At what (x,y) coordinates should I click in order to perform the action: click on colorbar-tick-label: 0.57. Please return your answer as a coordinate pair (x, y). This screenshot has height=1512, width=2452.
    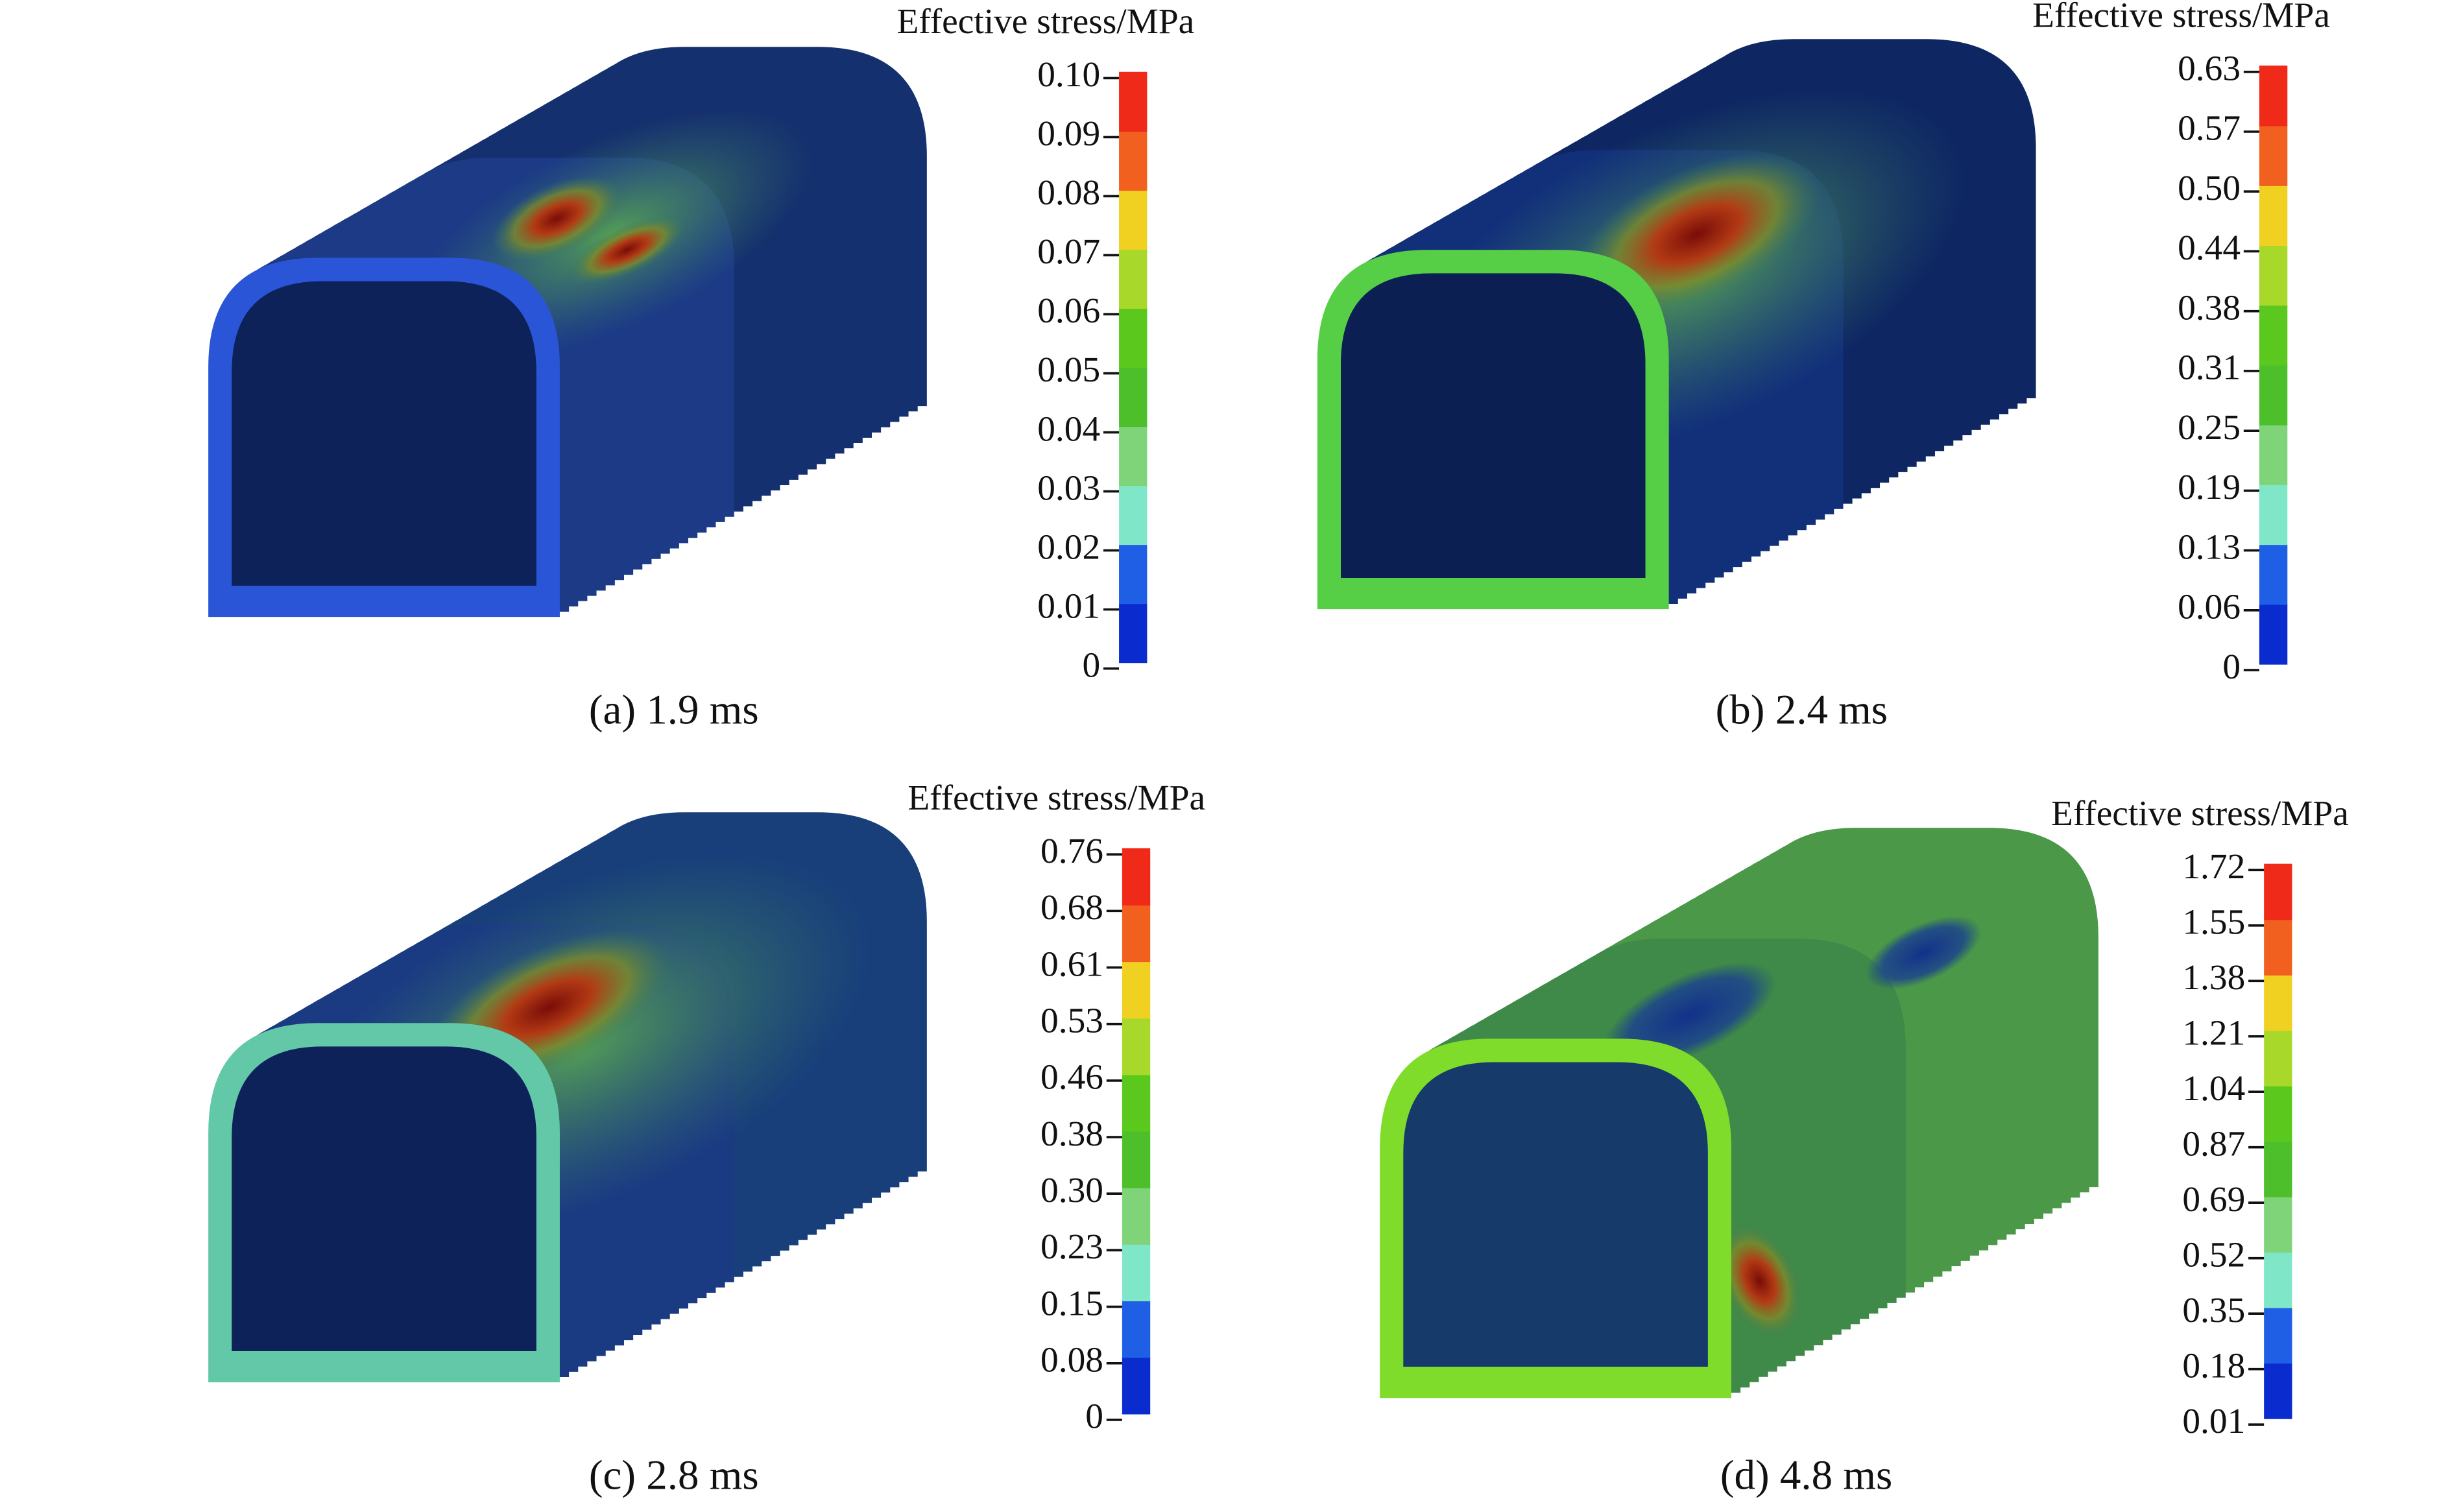
    Looking at the image, I should click on (2209, 128).